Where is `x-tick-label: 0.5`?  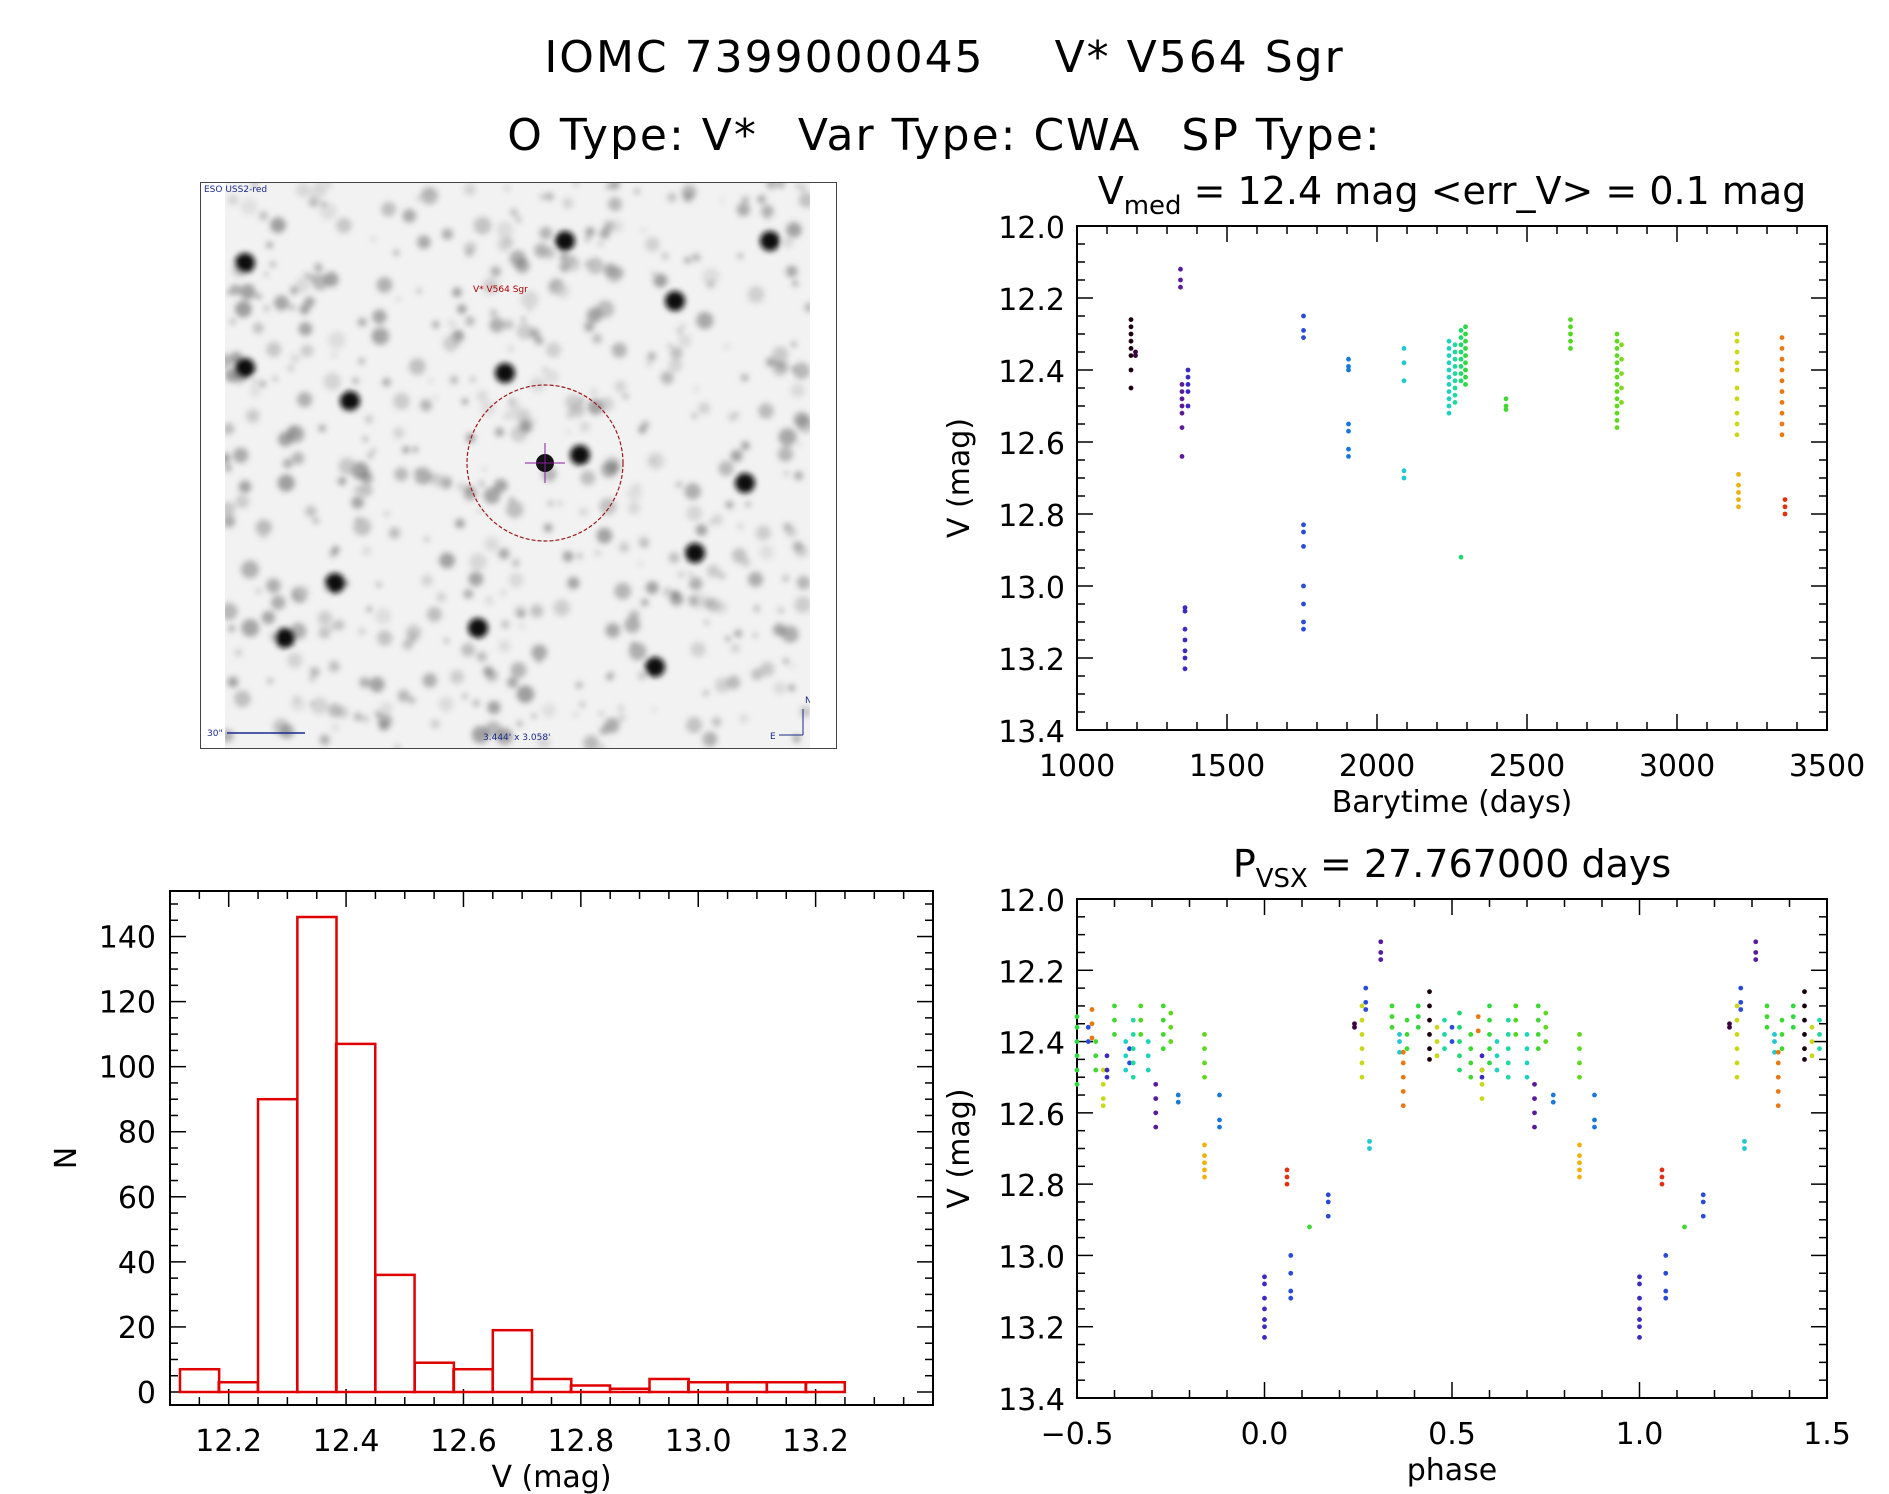
x-tick-label: 0.5 is located at coordinates (1452, 1434).